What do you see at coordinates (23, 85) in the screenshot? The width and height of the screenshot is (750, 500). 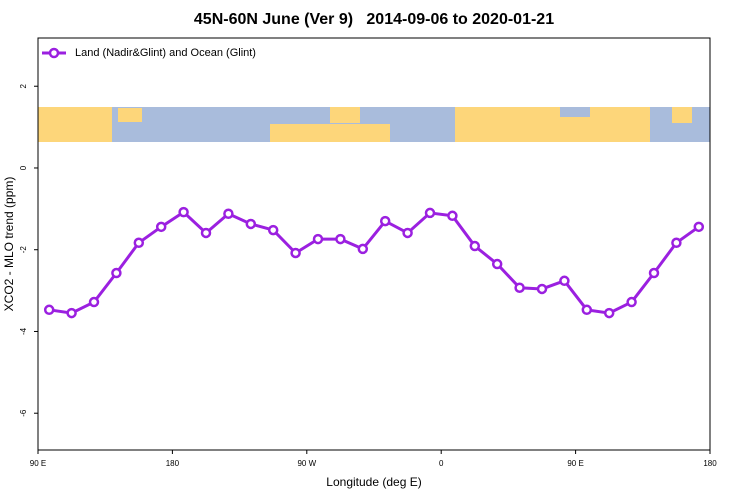 I see `y-tick-label: 2` at bounding box center [23, 85].